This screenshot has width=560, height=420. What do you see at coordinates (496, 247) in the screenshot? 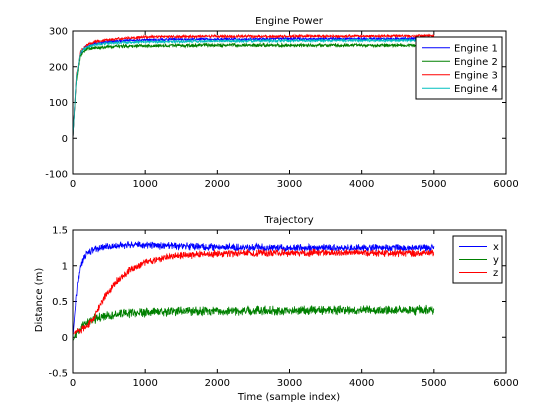
I see `legend-label: x` at bounding box center [496, 247].